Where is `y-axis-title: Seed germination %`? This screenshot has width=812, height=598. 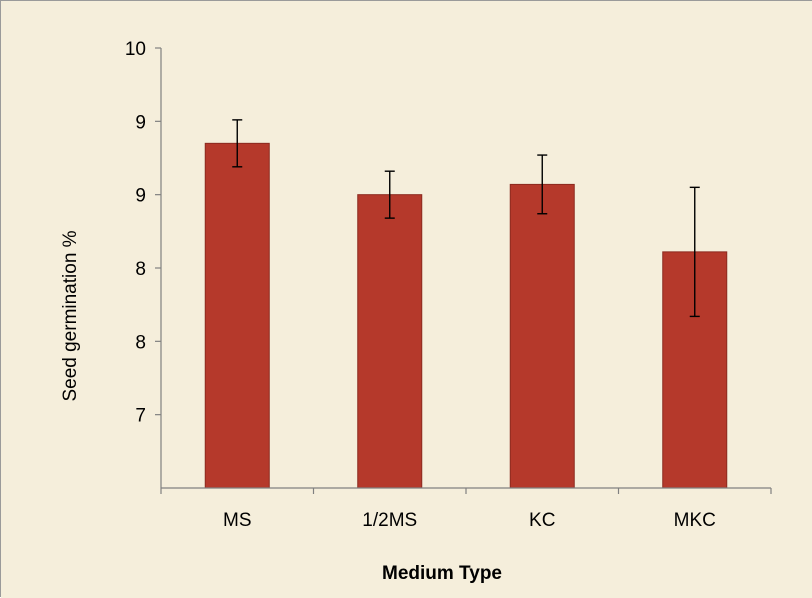 y-axis-title: Seed germination % is located at coordinates (70, 315).